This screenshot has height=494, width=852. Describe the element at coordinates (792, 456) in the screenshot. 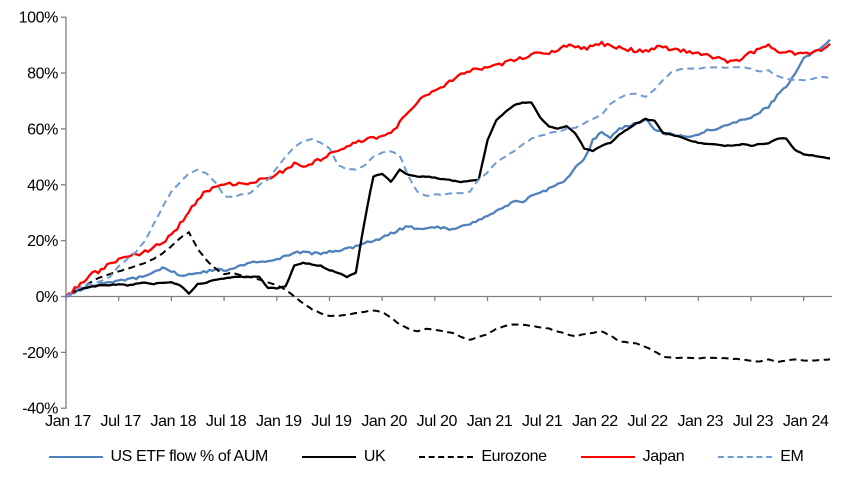

I see `legend-label-em: EM` at that location.